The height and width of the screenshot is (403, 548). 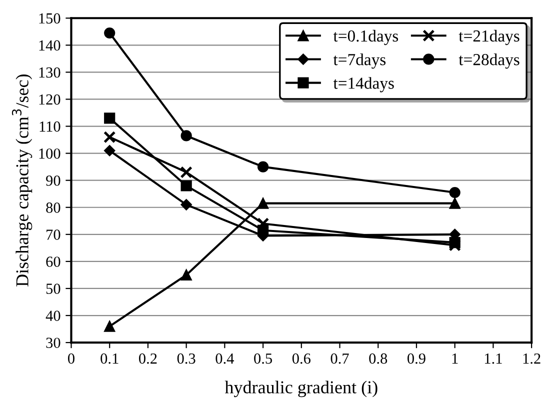 What do you see at coordinates (186, 358) in the screenshot?
I see `x-tick-label: 0.3` at bounding box center [186, 358].